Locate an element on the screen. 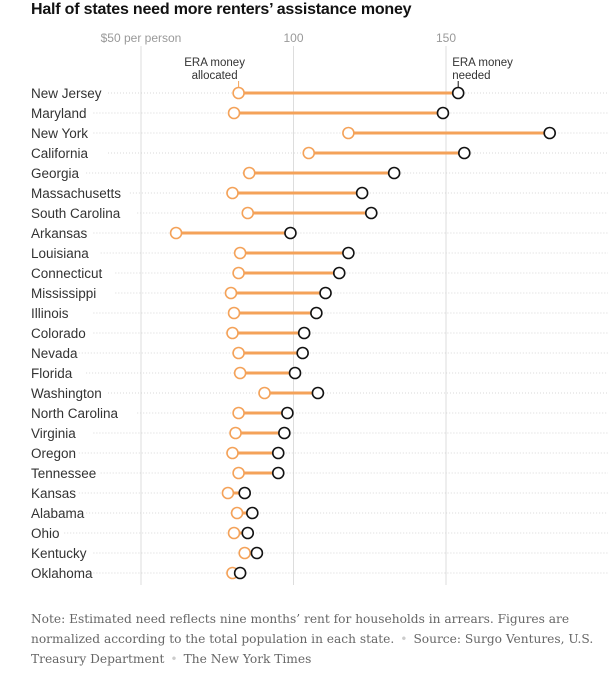 This screenshot has width=608, height=674. state-label: Louisiana is located at coordinates (60, 253).